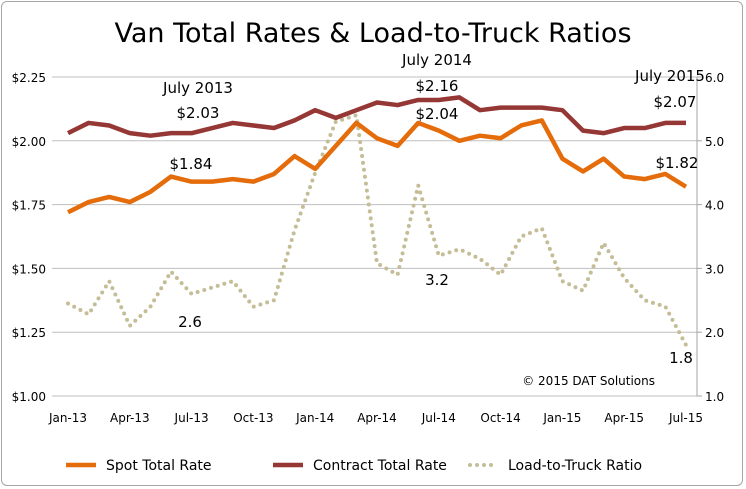  I want to click on y-left-tick-label: $1.25, so click(29, 333).